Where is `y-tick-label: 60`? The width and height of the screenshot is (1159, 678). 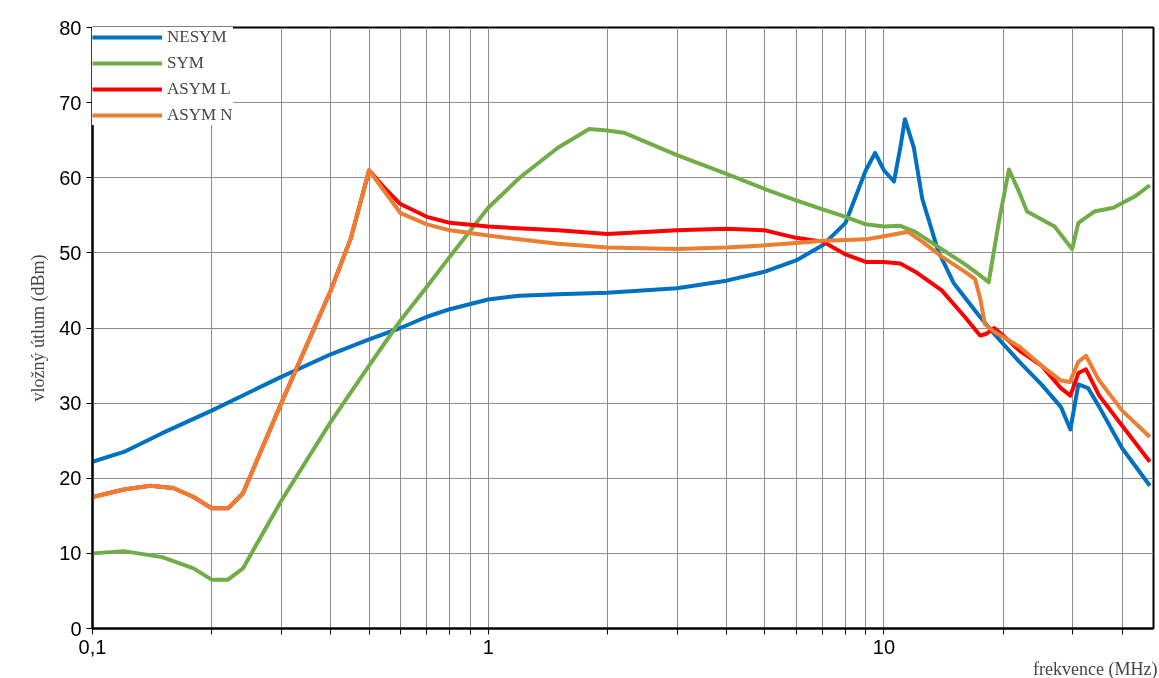
y-tick-label: 60 is located at coordinates (70, 177).